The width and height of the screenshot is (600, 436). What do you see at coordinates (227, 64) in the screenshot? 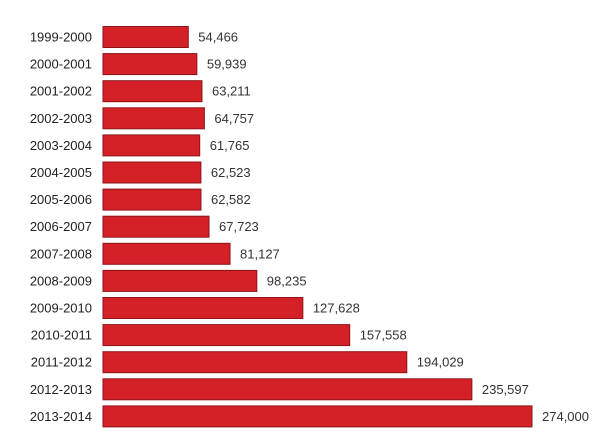
I see `value-label: 59,939` at bounding box center [227, 64].